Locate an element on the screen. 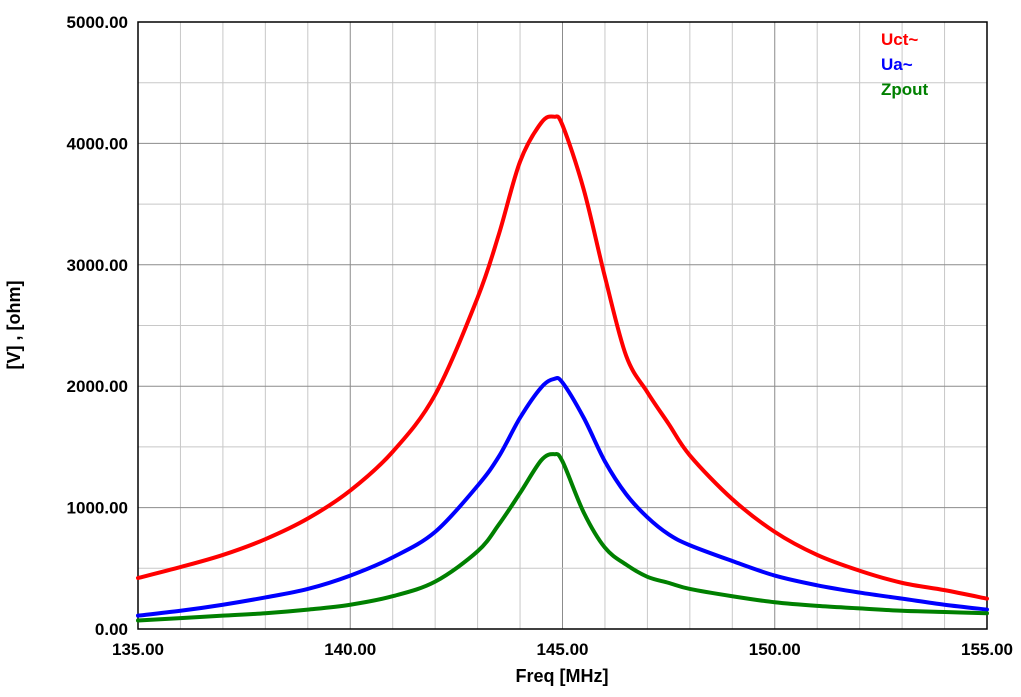 This screenshot has width=1021, height=697. x-axis-ticks: 135.00 140.00 145.00 150.00 155.00 is located at coordinates (562, 649).